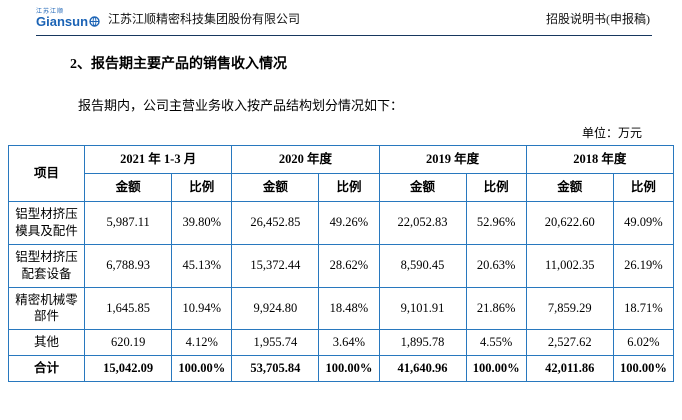  What do you see at coordinates (275, 308) in the screenshot?
I see `cell-amount: 9,924.80` at bounding box center [275, 308].